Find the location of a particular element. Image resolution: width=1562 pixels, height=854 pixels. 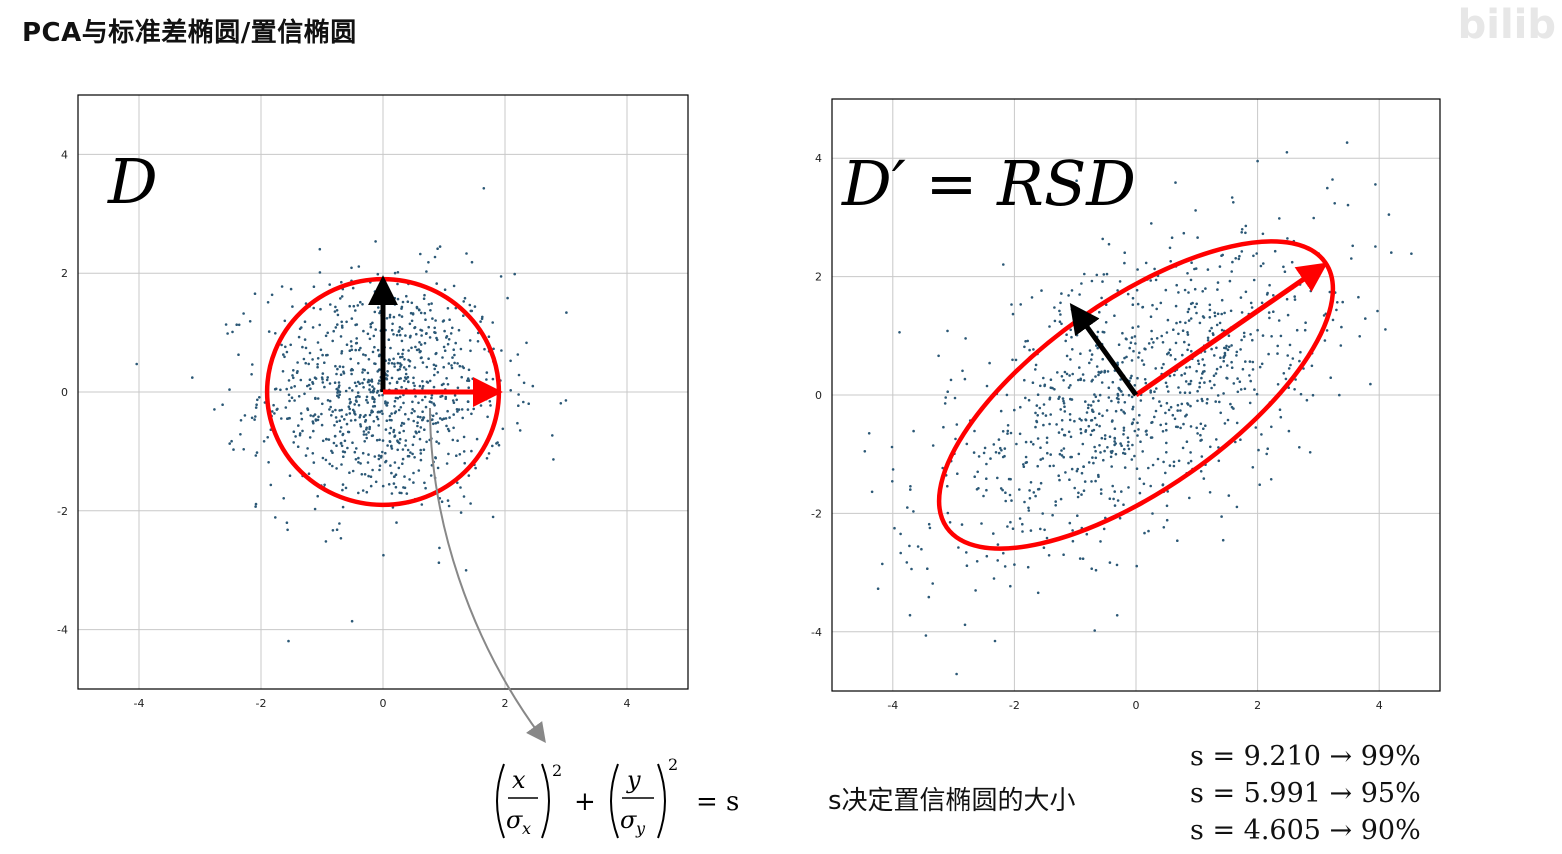

minor-axis-vector is located at coordinates (1104, 349).